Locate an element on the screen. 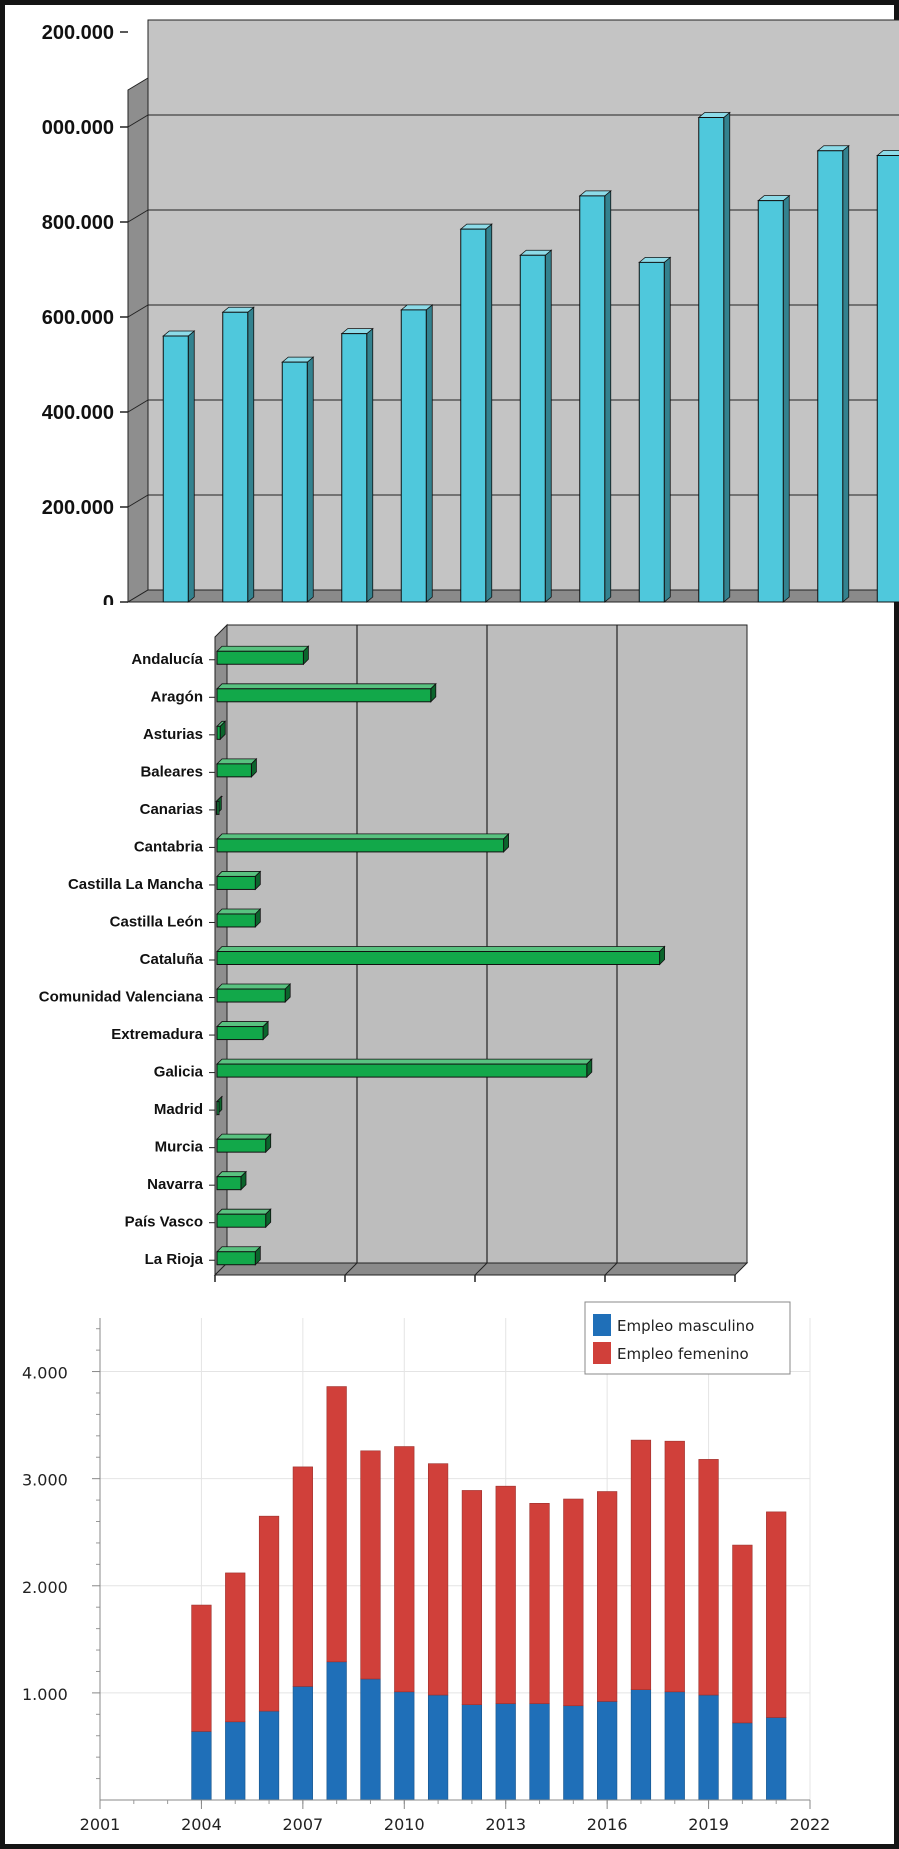 The image size is (899, 1849). bar-empleo-masculino-2019 is located at coordinates (708, 1747).